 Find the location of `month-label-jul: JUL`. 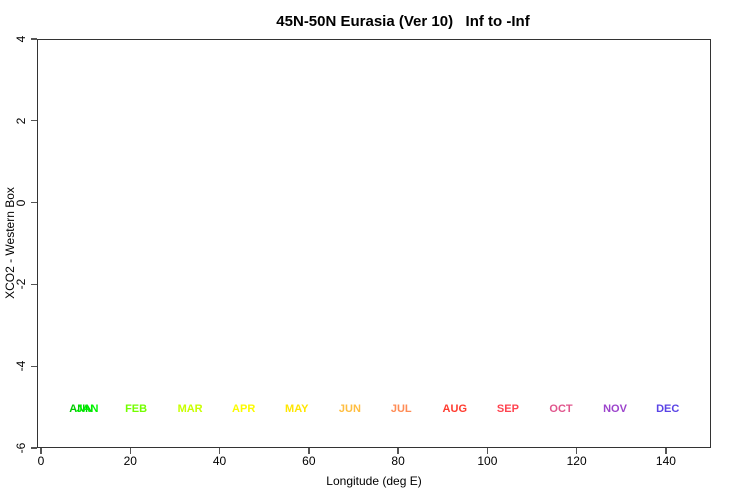

month-label-jul: JUL is located at coordinates (401, 409).